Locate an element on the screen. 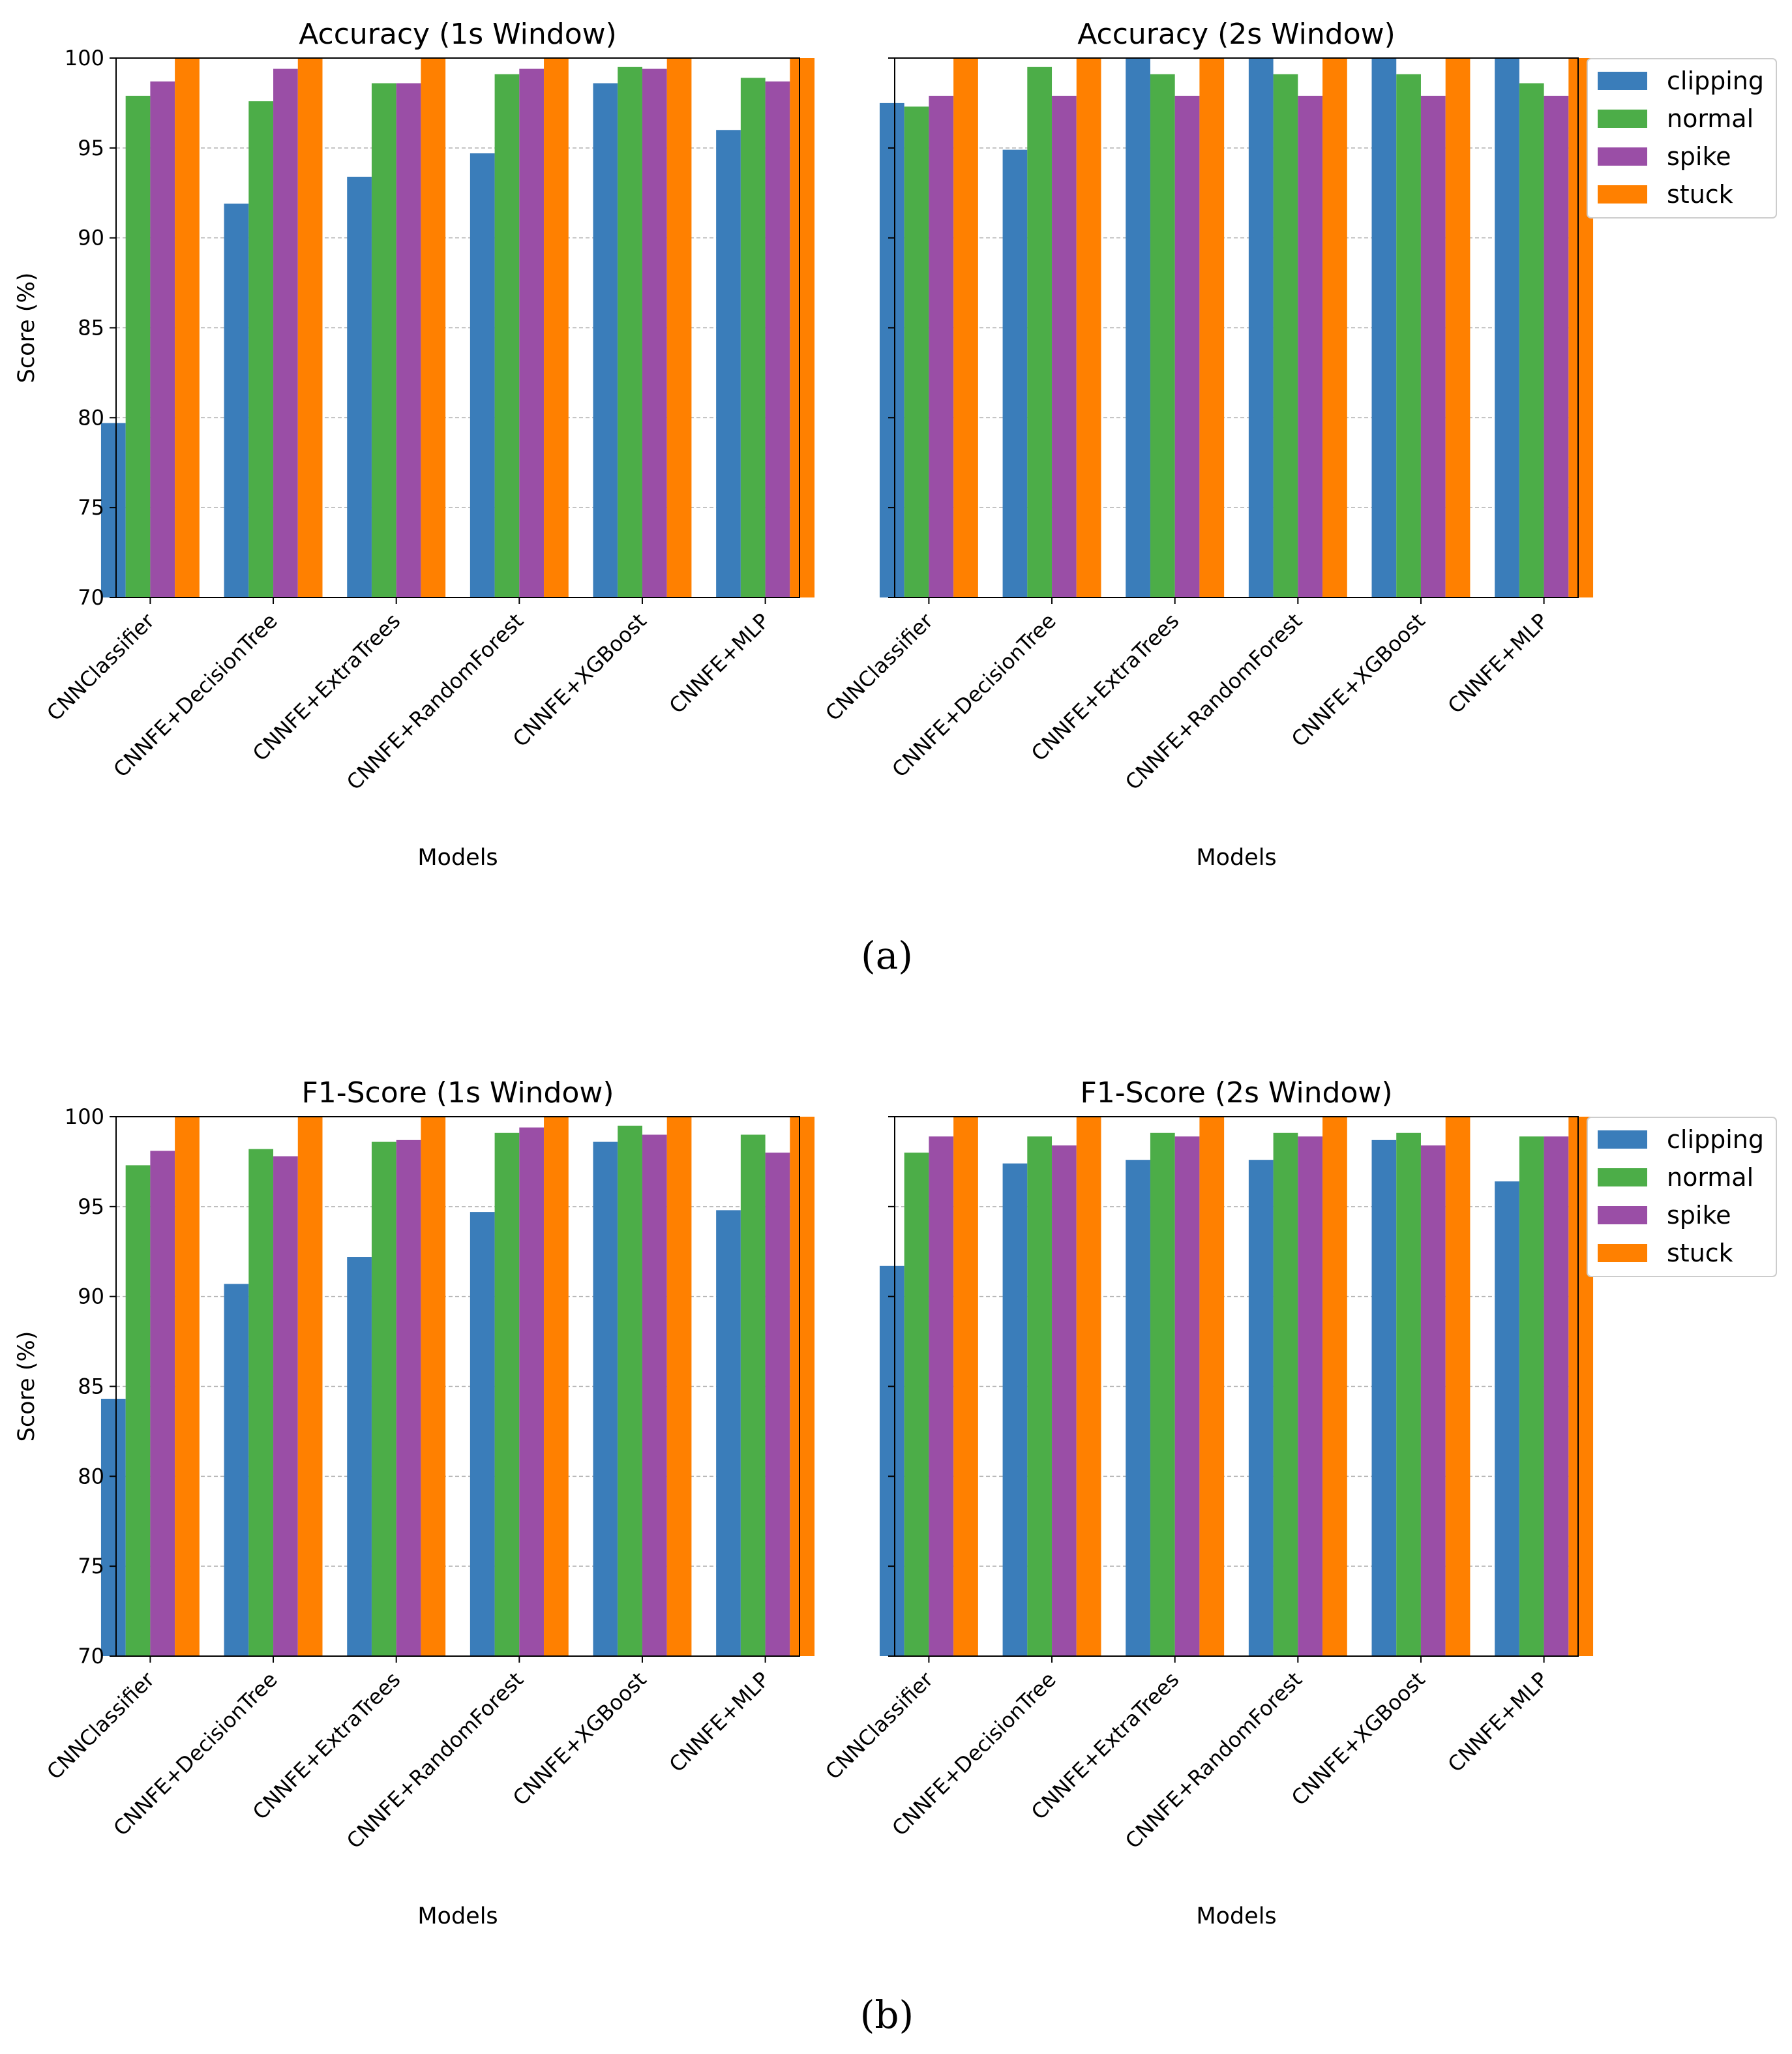 This screenshot has height=2054, width=1792. chart-title: Accuracy (2s Window) is located at coordinates (1236, 34).